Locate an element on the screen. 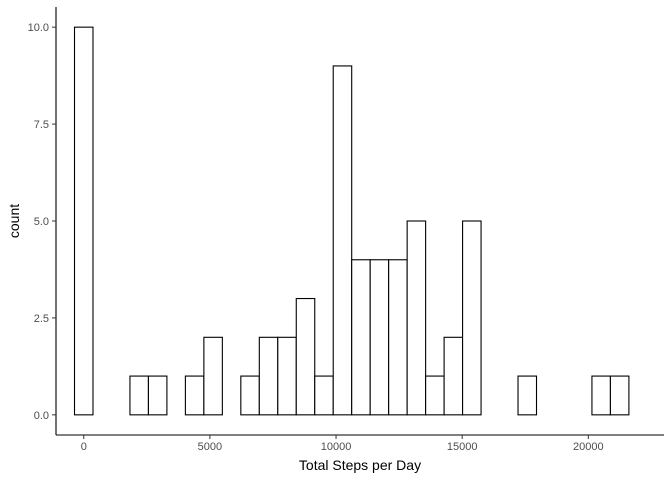 The image size is (672, 480). y-tick-label: 7.5 is located at coordinates (41, 125).